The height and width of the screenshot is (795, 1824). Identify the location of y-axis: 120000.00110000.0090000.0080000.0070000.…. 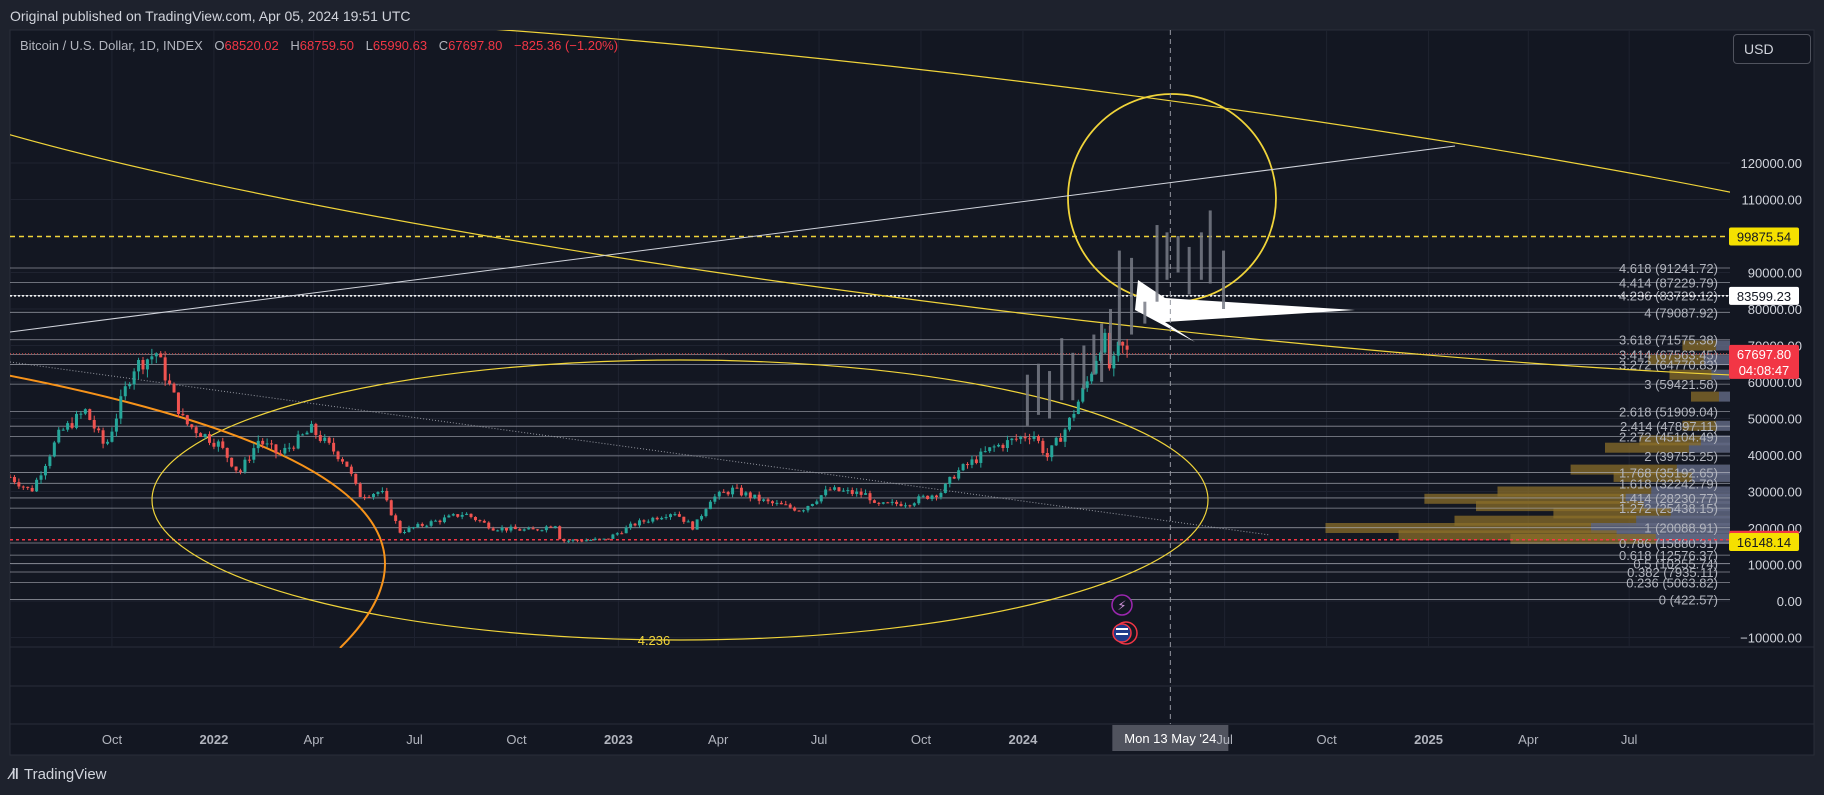
(1771, 401).